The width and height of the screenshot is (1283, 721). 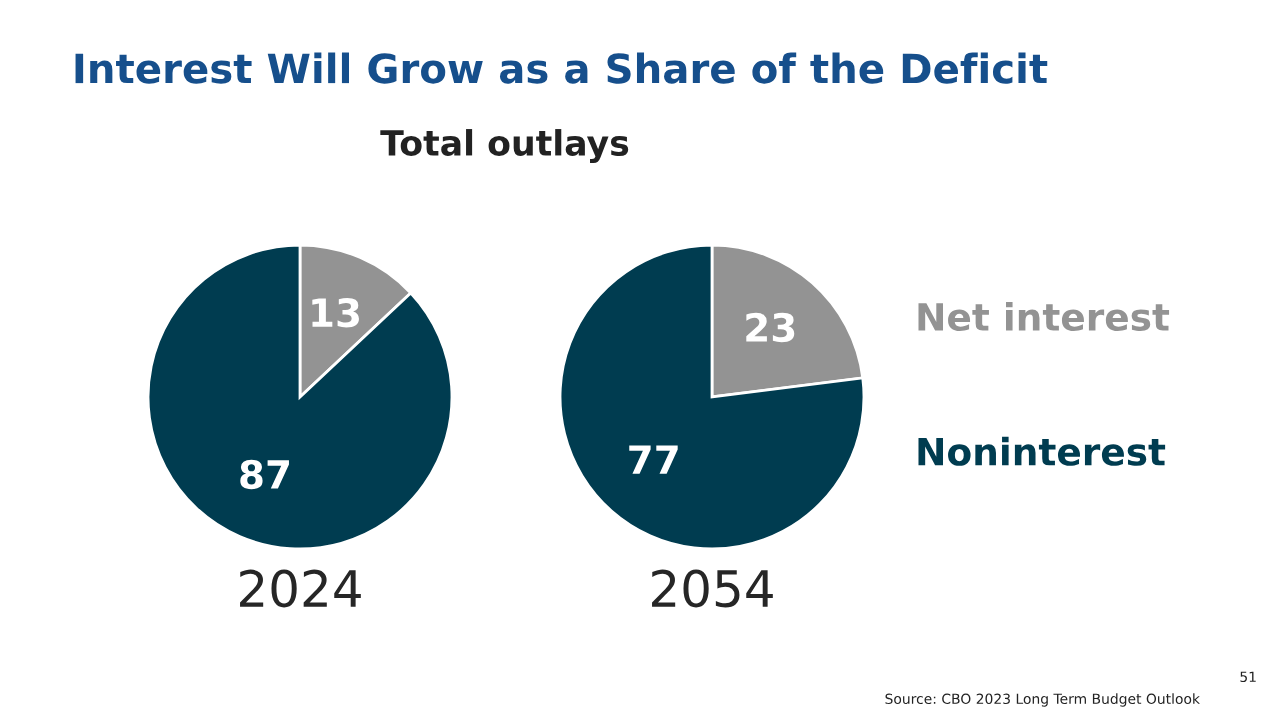 I want to click on text: Interest Will Grow as a Share of the Deficit, so click(x=561, y=68).